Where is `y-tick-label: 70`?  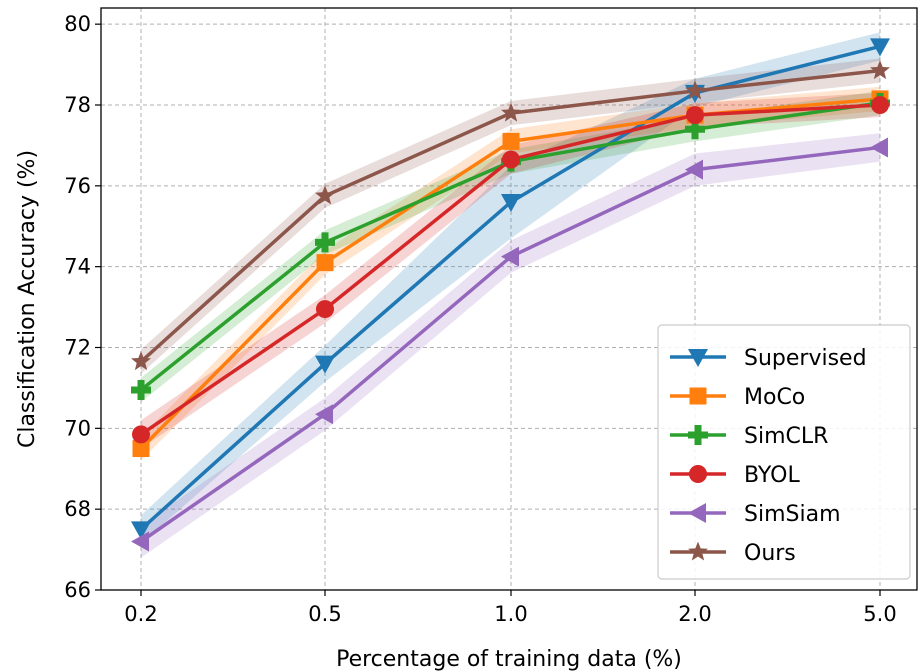
y-tick-label: 70 is located at coordinates (77, 428).